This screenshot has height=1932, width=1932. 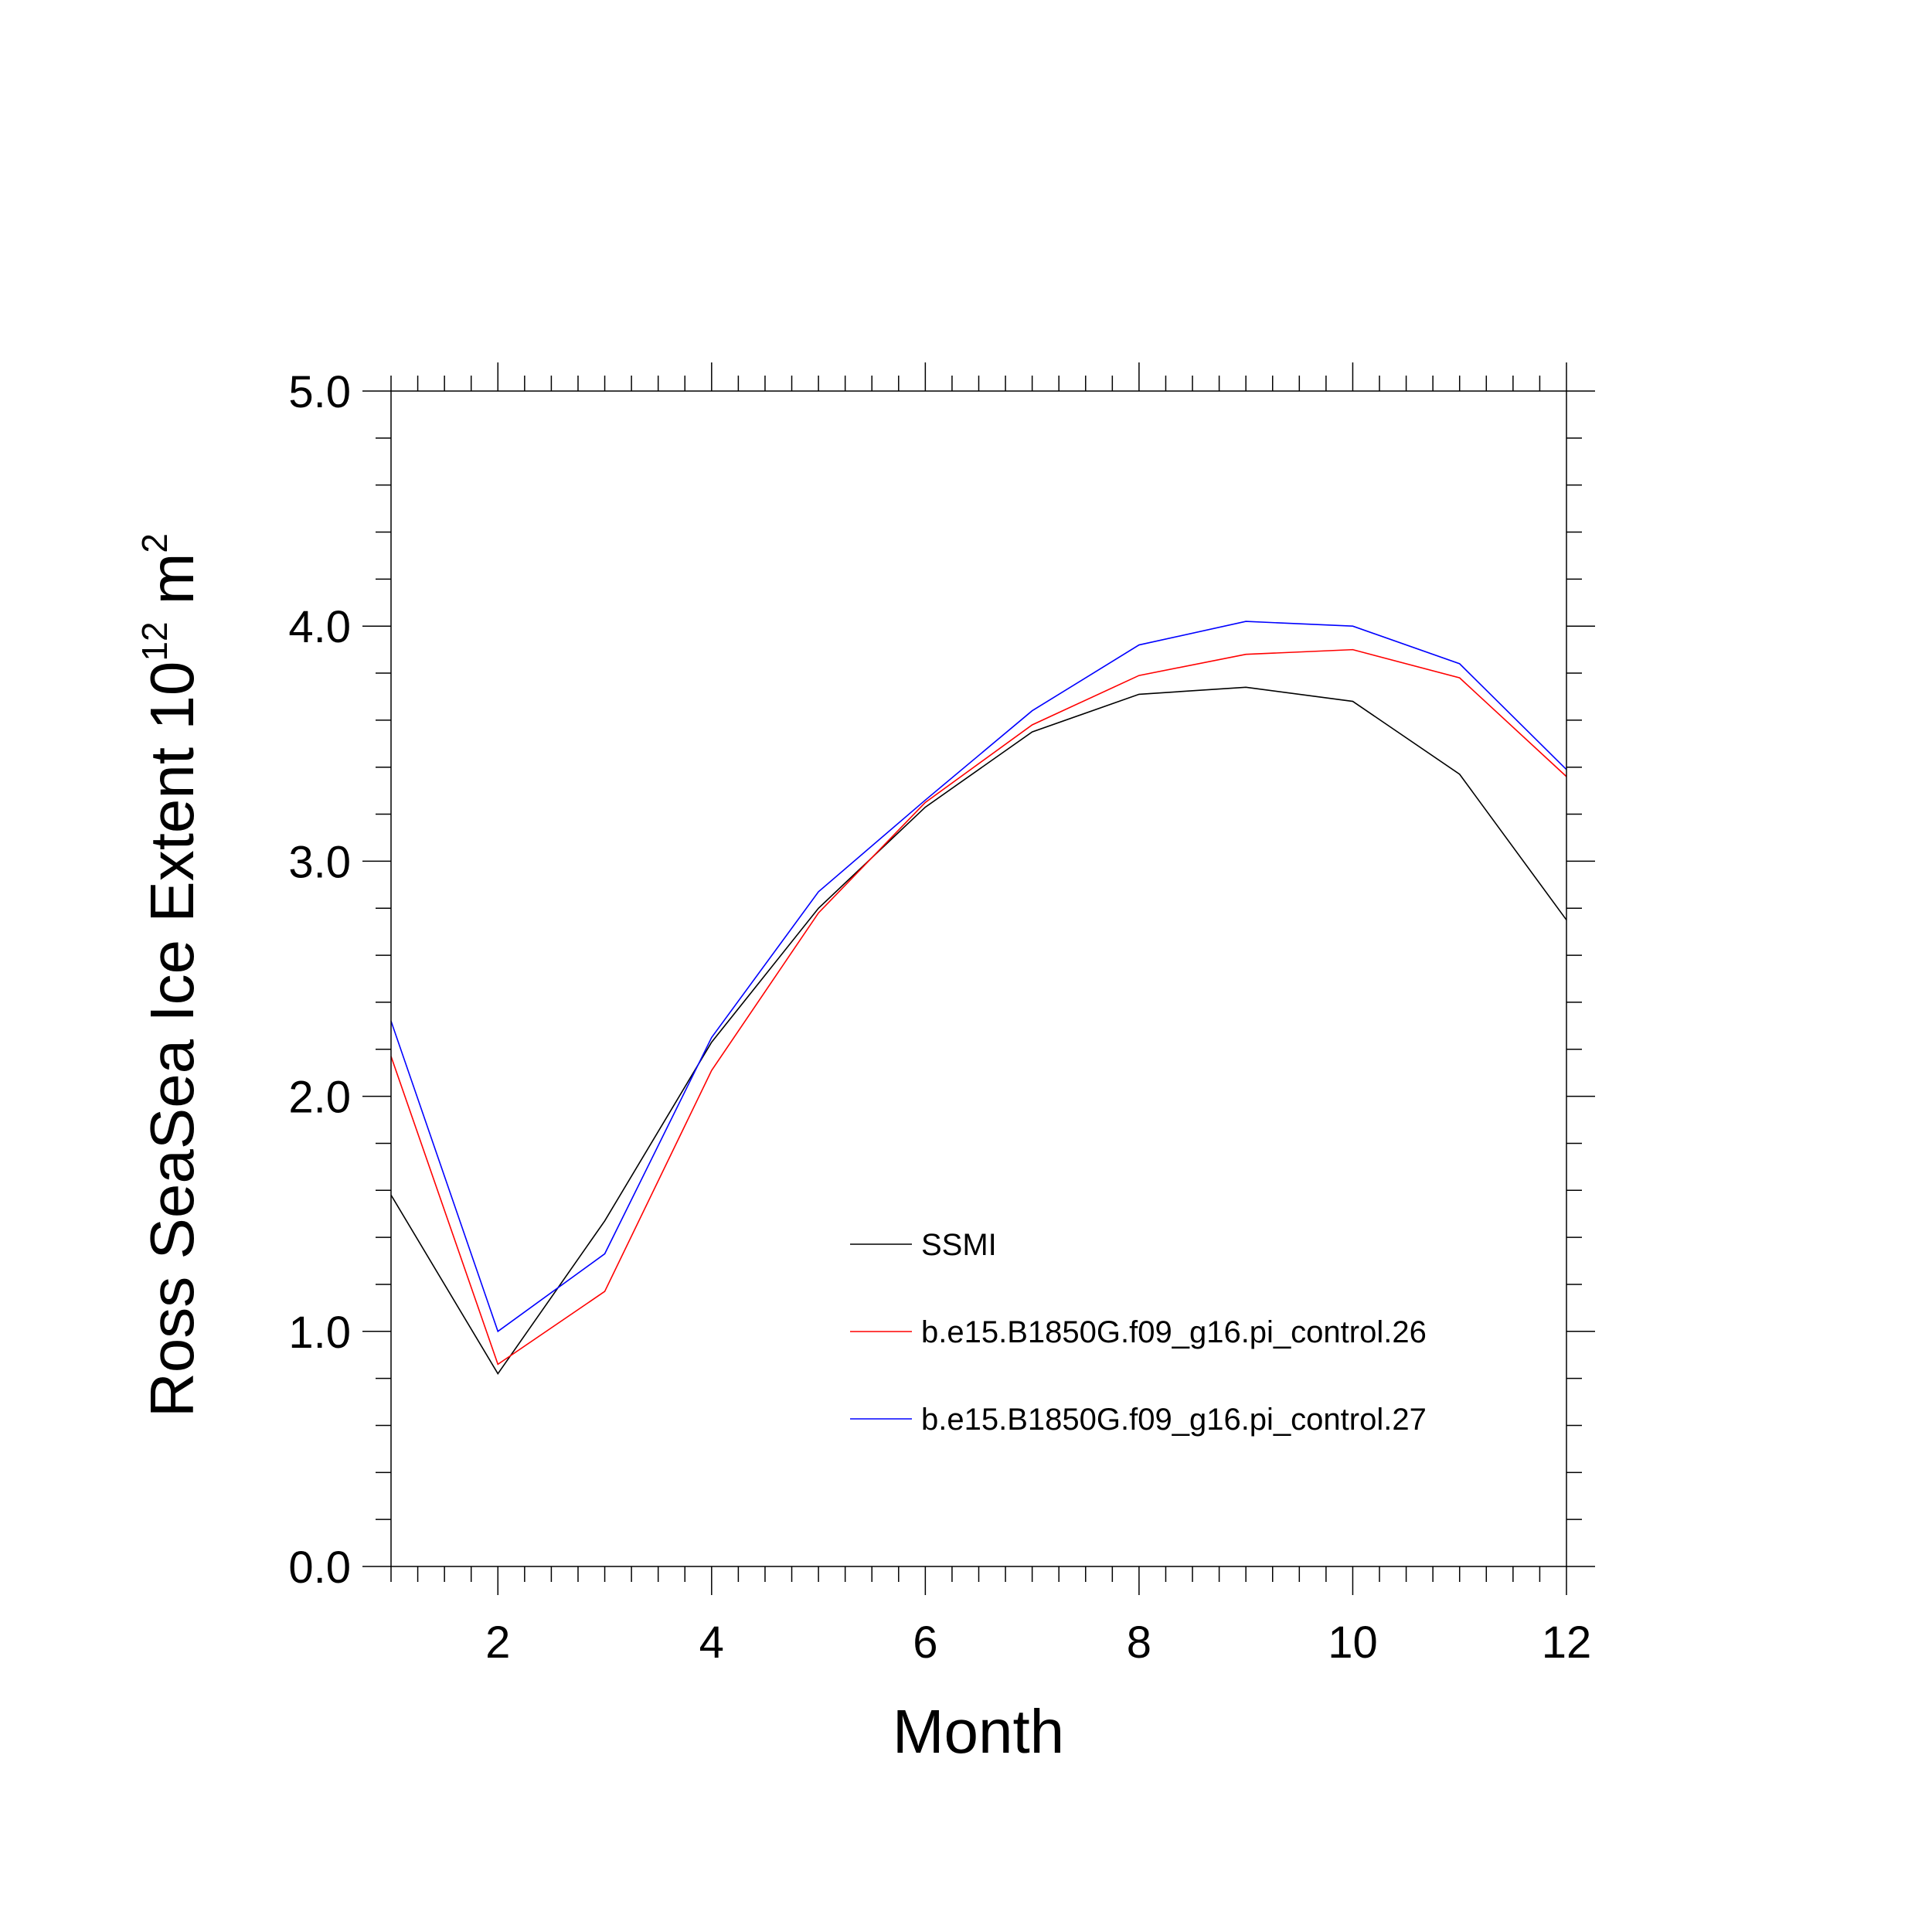 What do you see at coordinates (319, 627) in the screenshot?
I see `y-tick-label: 4.0` at bounding box center [319, 627].